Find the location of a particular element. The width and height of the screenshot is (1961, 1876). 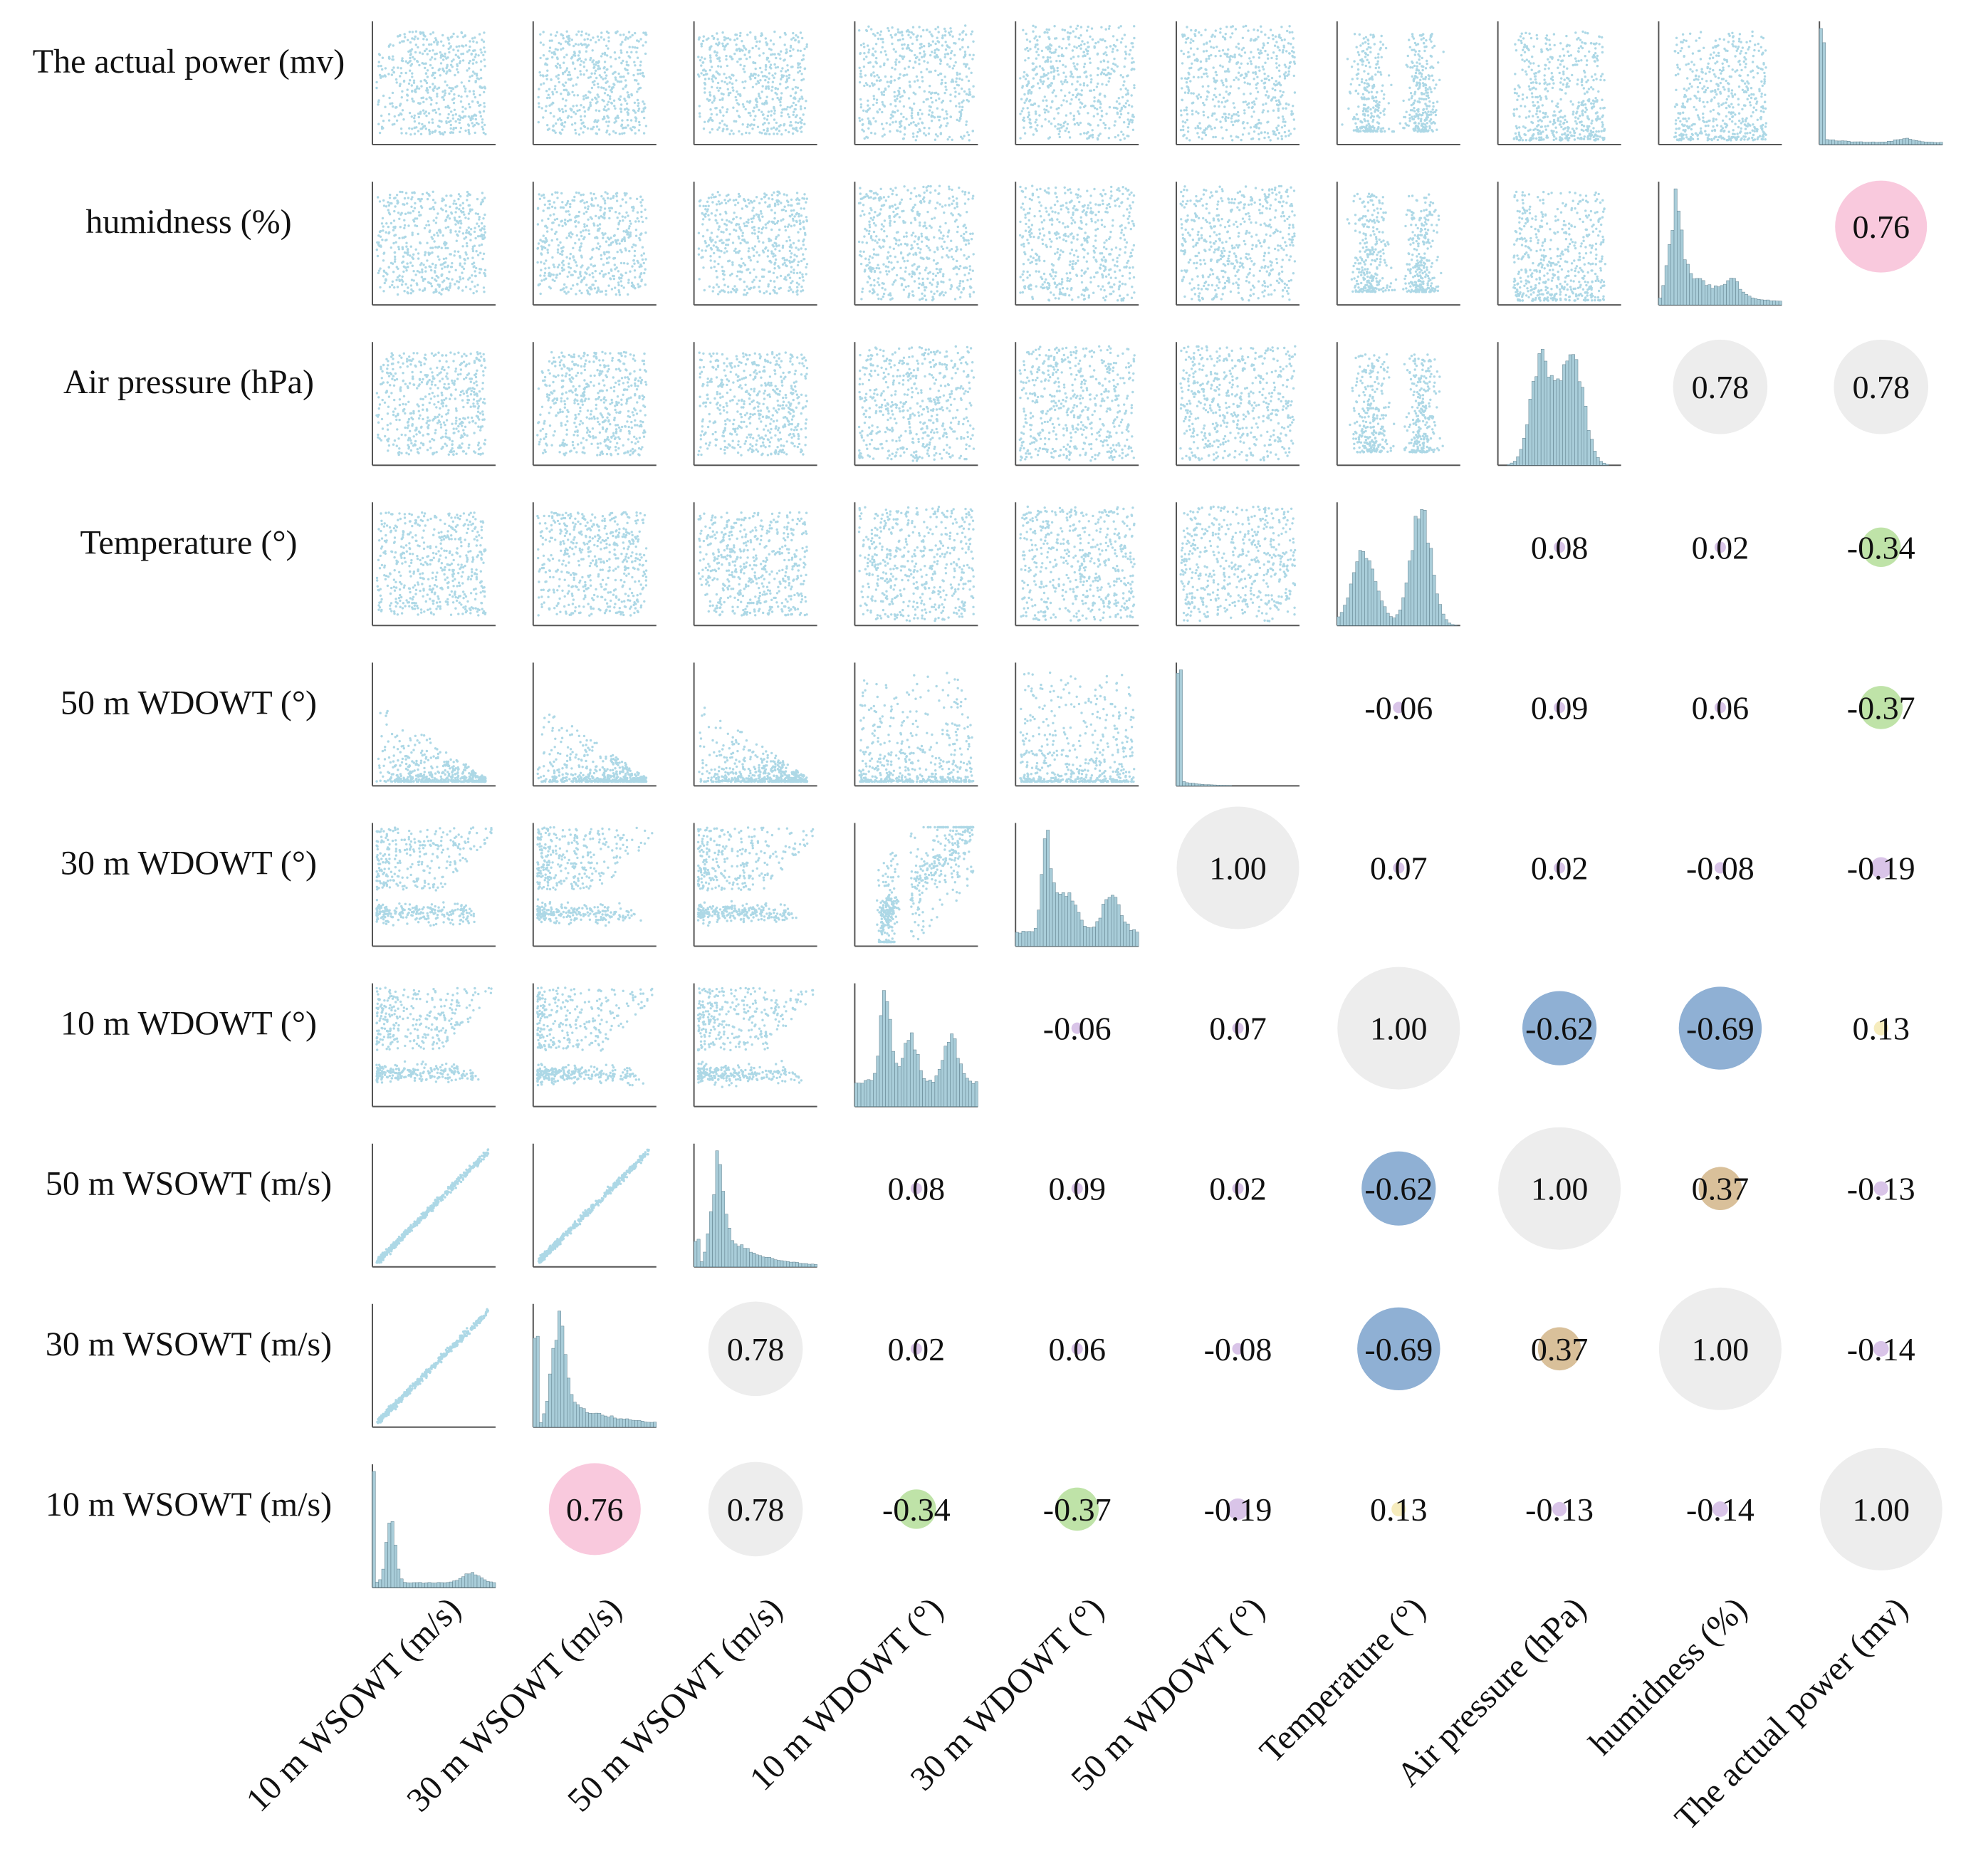

panel-cell is located at coordinates (434, 83).